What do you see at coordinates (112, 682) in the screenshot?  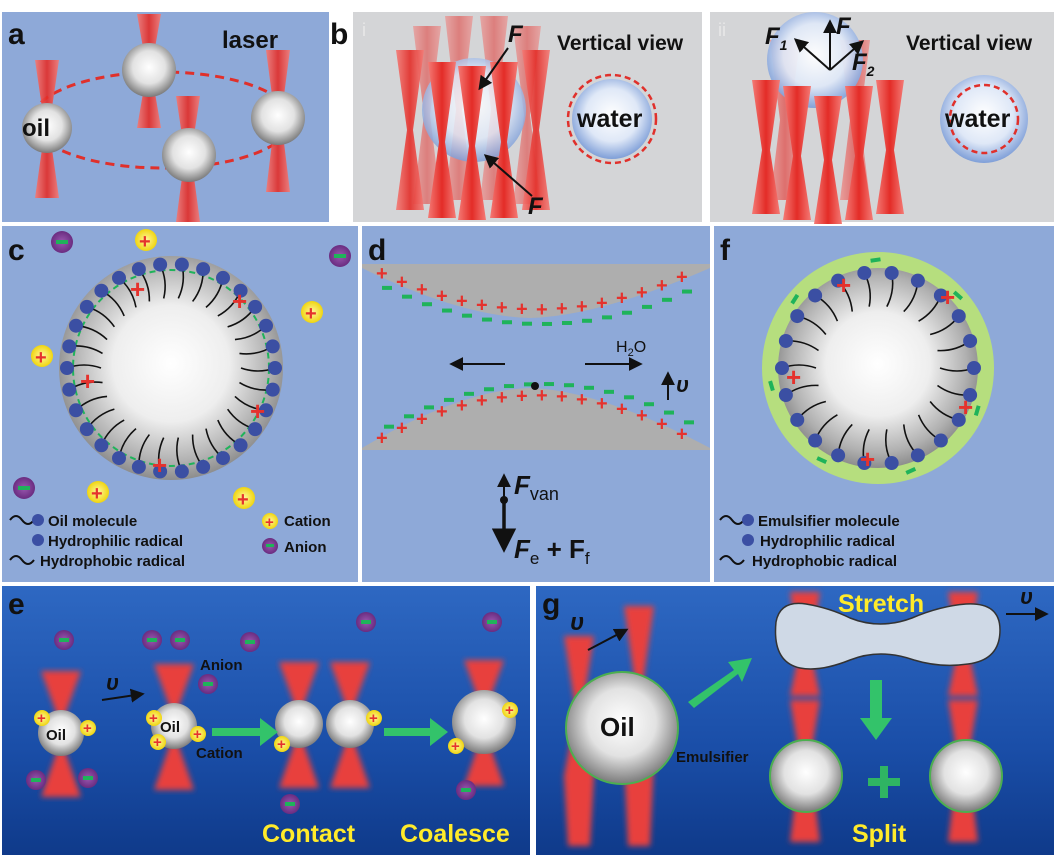 I see `velocity-label: υ` at bounding box center [112, 682].